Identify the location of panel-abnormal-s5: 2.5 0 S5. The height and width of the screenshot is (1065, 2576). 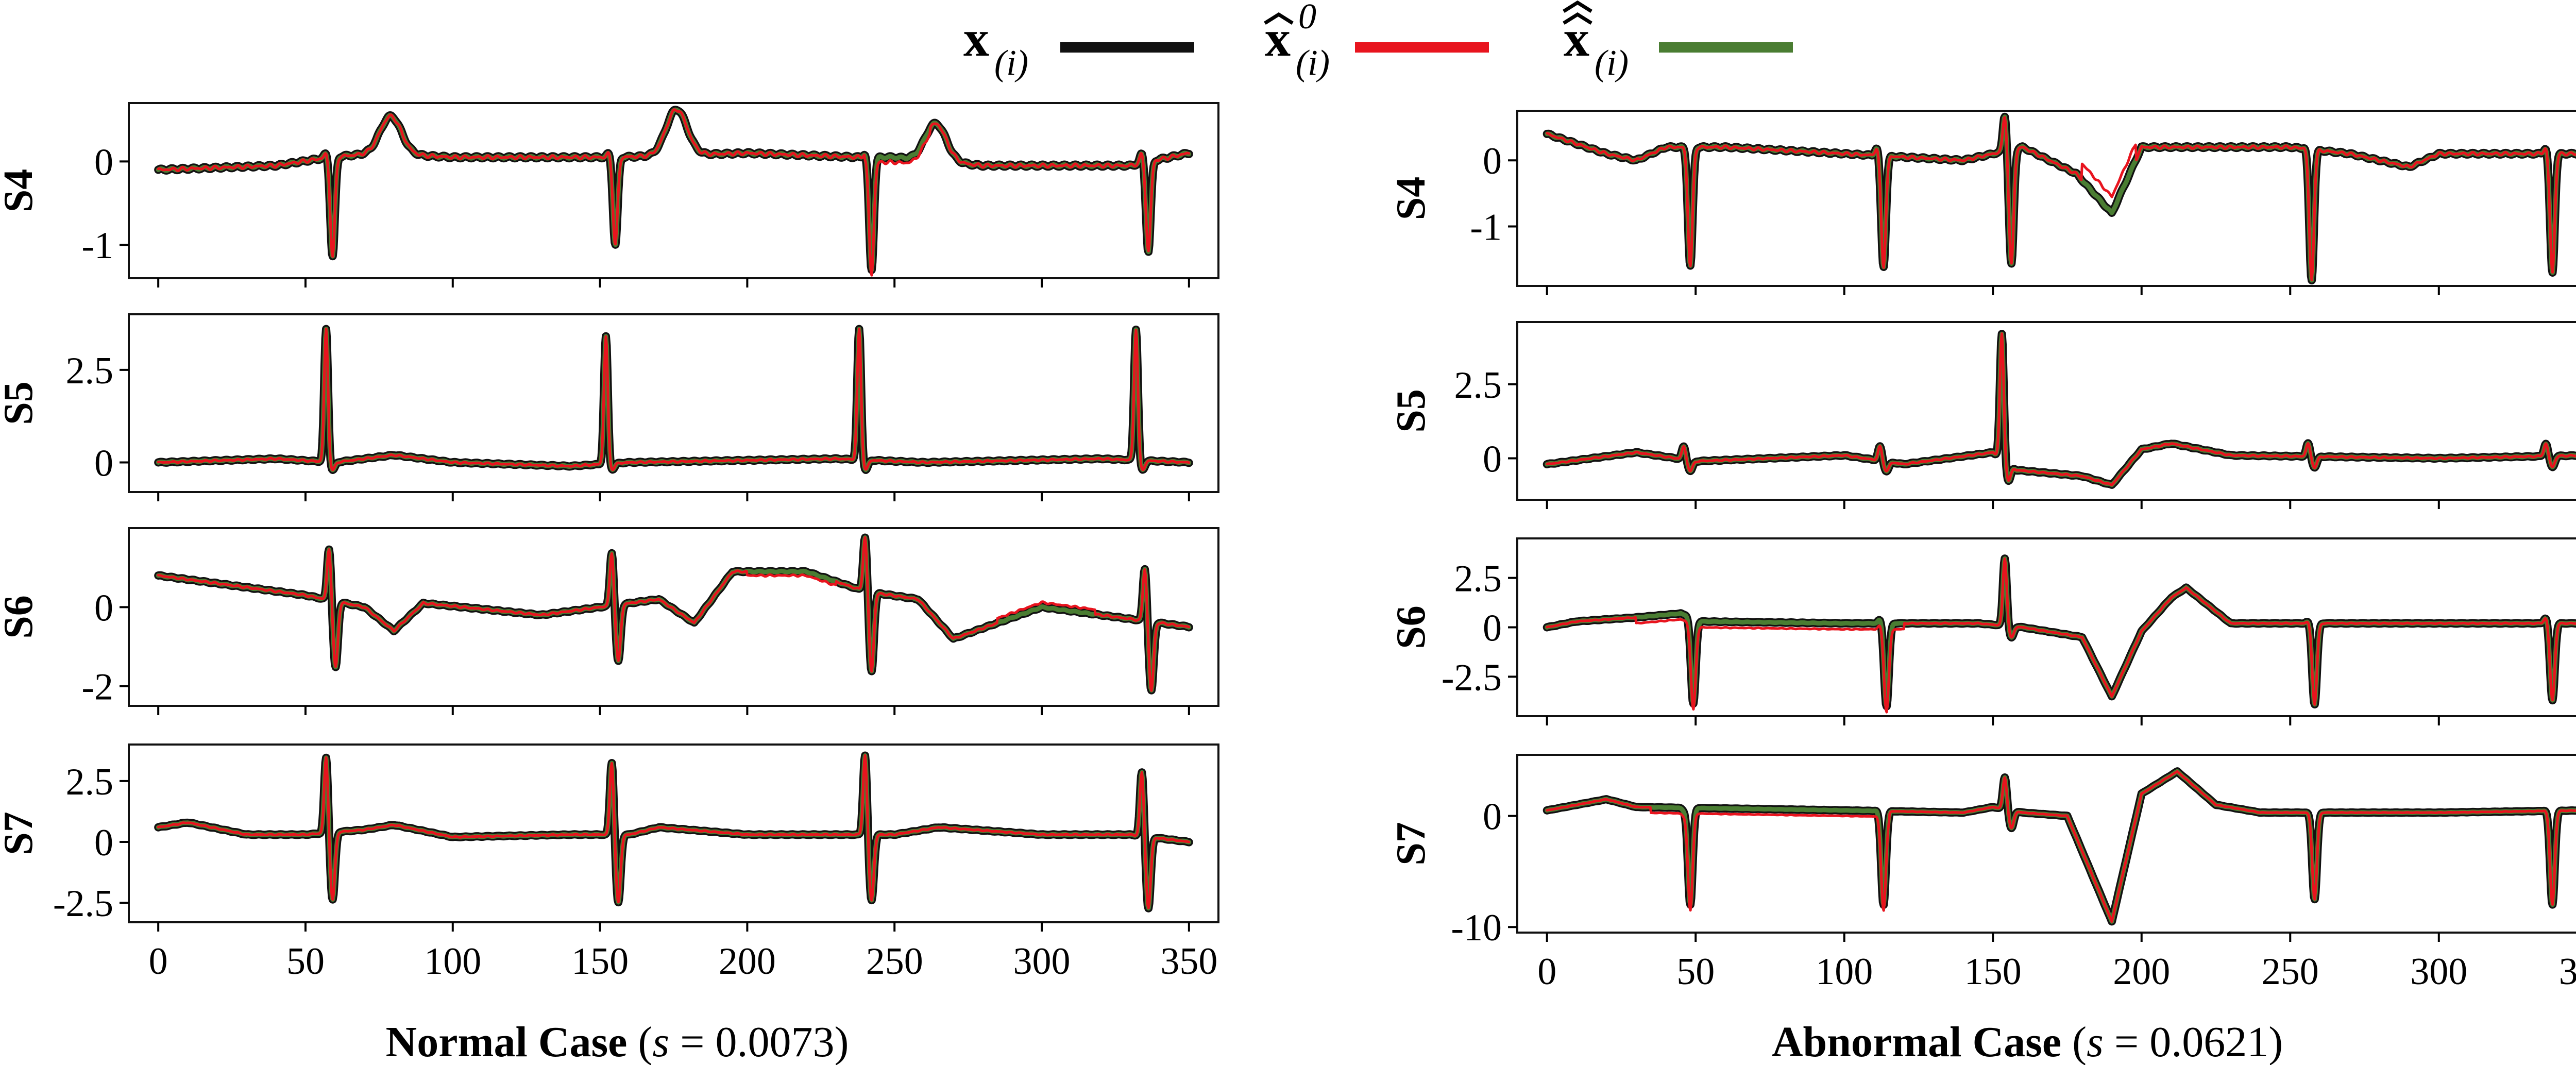
(1982, 415).